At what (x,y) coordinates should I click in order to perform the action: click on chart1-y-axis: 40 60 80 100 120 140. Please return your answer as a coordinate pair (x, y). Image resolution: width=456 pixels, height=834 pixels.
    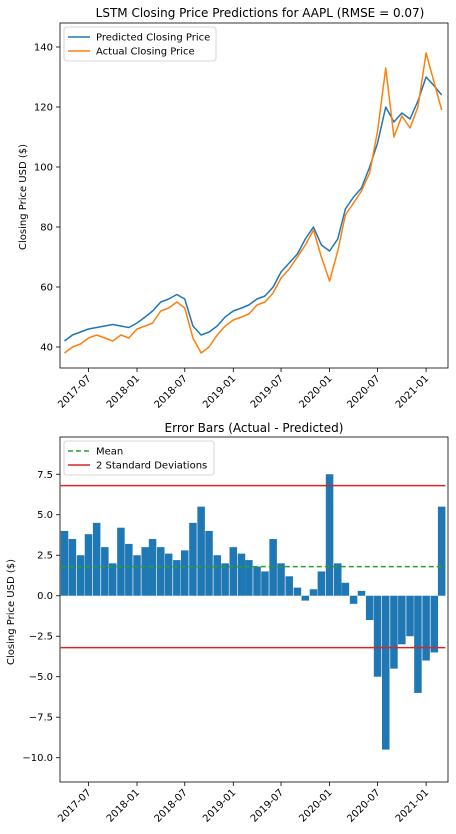
    Looking at the image, I should click on (47, 198).